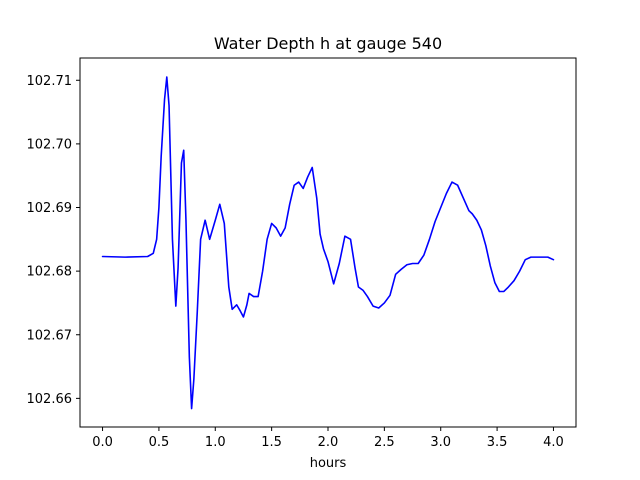 The image size is (640, 480). Describe the element at coordinates (271, 442) in the screenshot. I see `x-tick-label: 1.5` at that location.